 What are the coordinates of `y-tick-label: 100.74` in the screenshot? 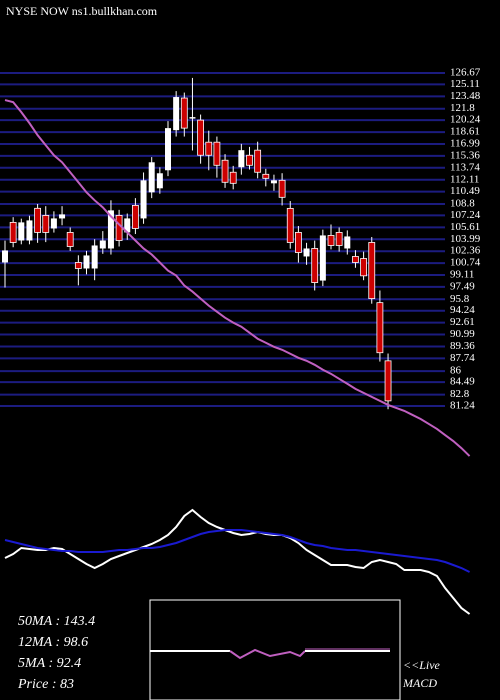 It's located at (465, 263).